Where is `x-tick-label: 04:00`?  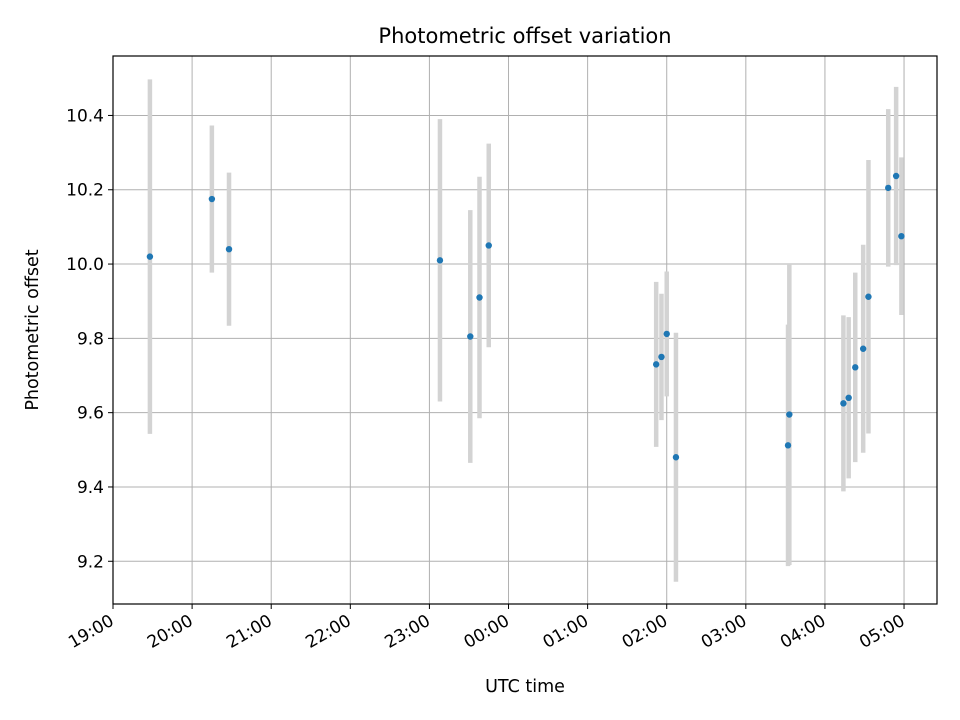 x-tick-label: 04:00 is located at coordinates (803, 632).